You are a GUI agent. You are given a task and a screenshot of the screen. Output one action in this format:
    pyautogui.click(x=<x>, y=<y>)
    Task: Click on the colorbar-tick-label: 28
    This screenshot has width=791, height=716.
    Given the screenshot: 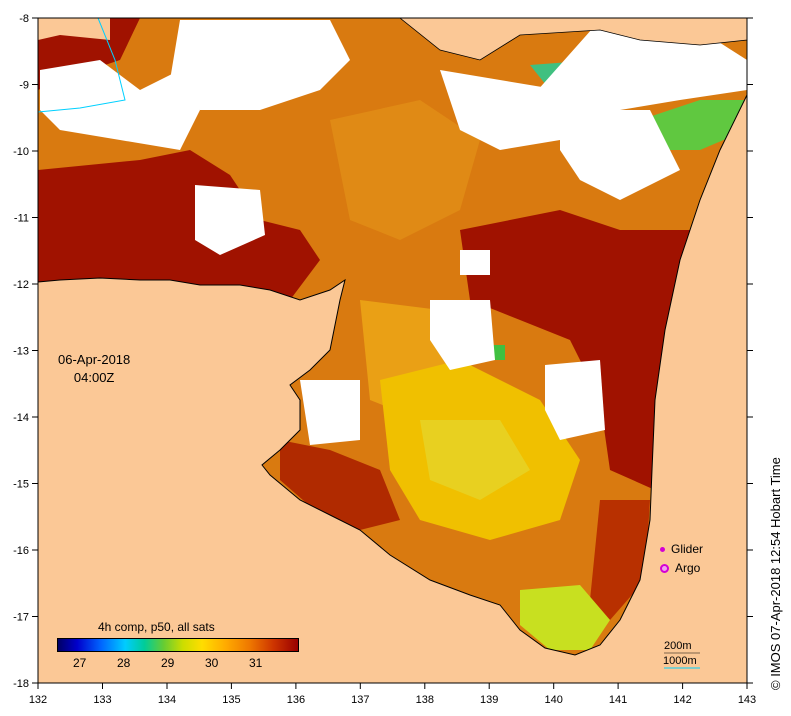 What is the action you would take?
    pyautogui.click(x=124, y=663)
    